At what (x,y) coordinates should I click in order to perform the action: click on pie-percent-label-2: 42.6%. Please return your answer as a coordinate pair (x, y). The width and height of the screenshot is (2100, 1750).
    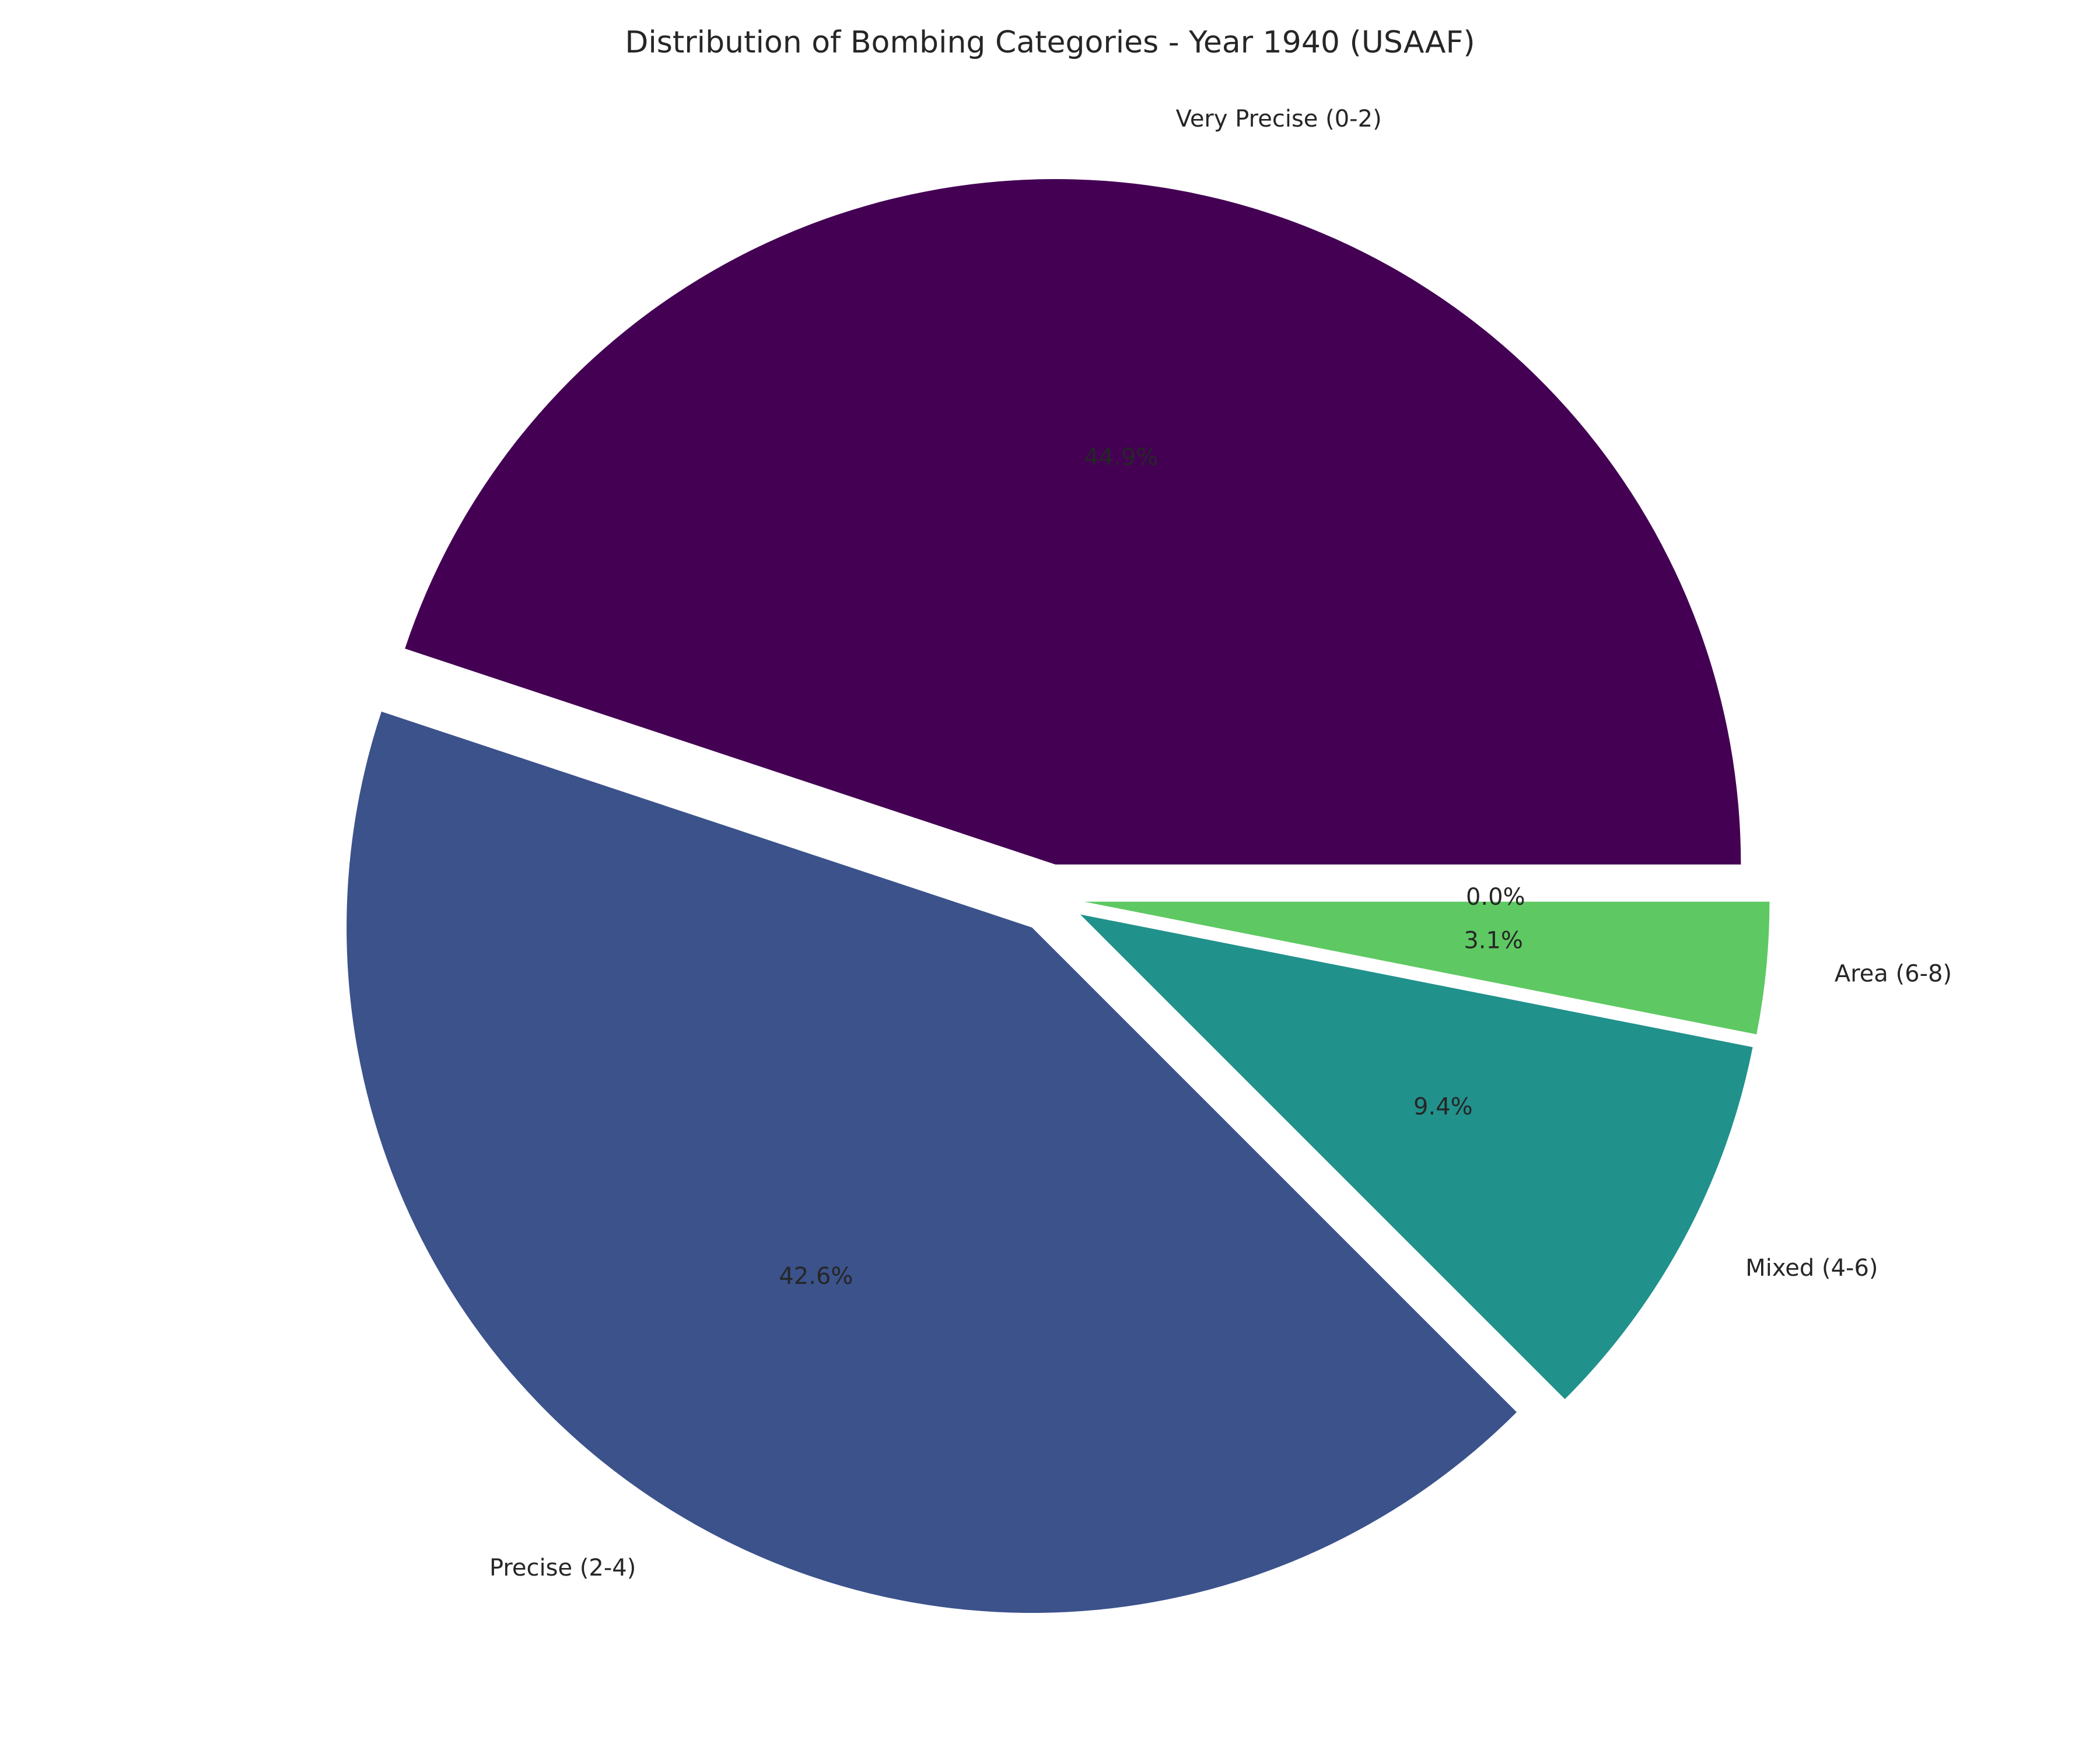
    Looking at the image, I should click on (816, 1276).